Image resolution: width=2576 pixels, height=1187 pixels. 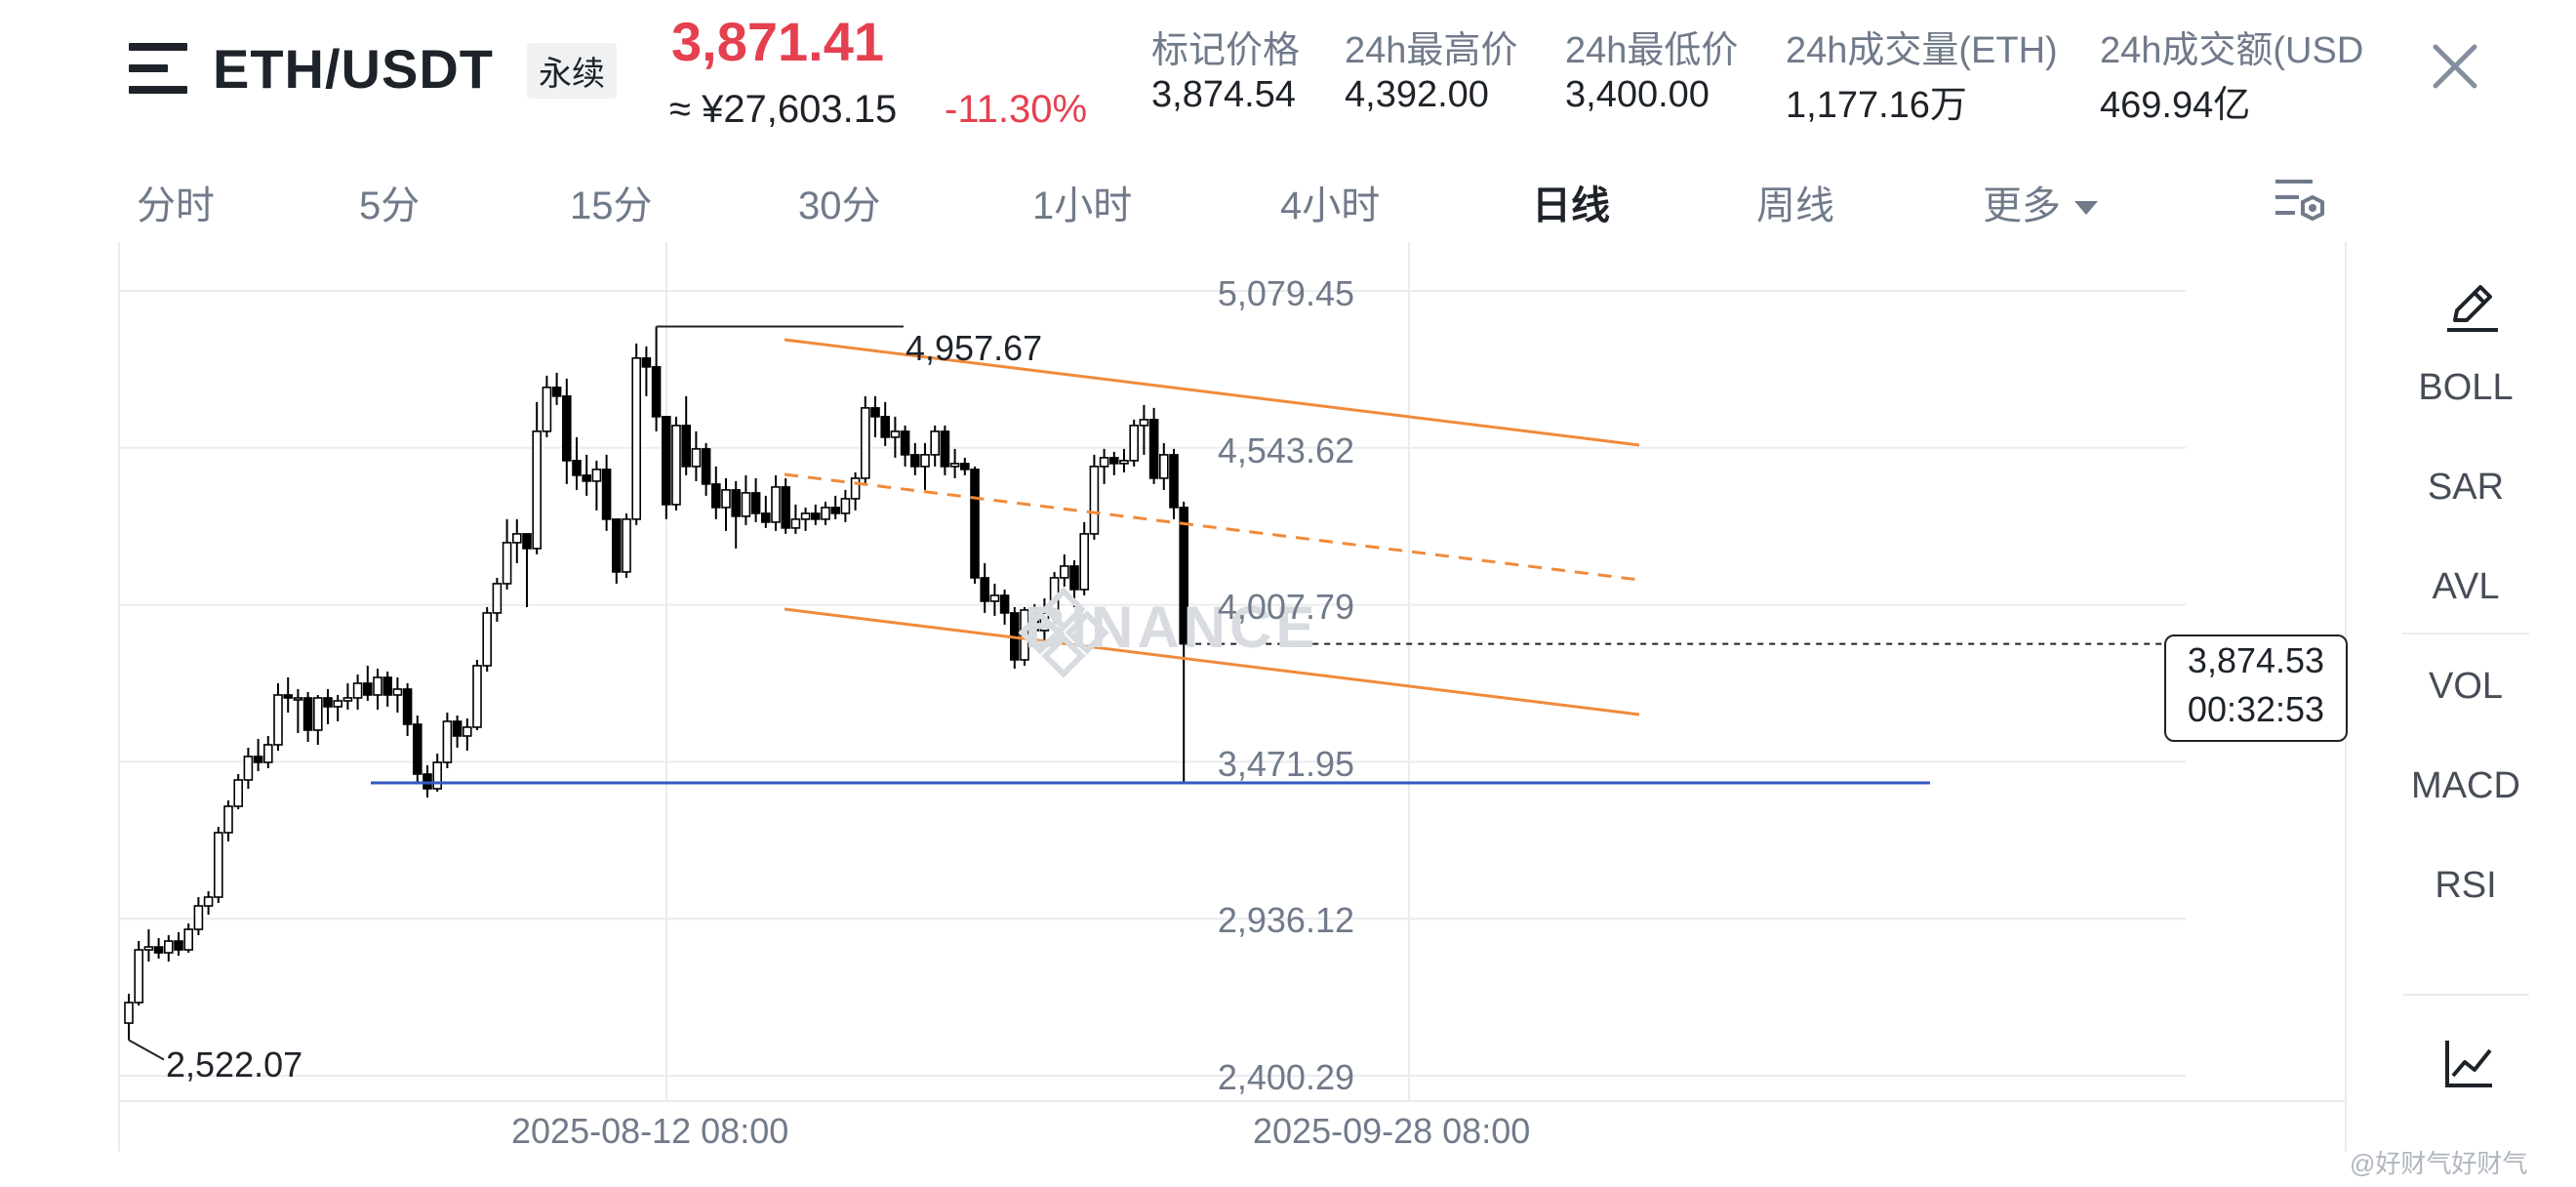 I want to click on chart-type-icon, so click(x=2468, y=1064).